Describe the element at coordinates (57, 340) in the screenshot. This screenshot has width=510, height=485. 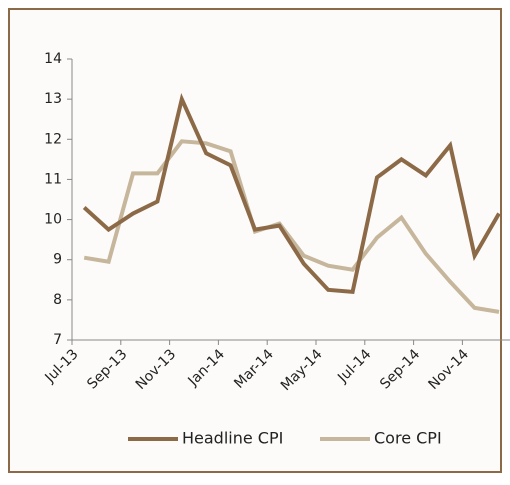
I see `y-tick-label: 7` at that location.